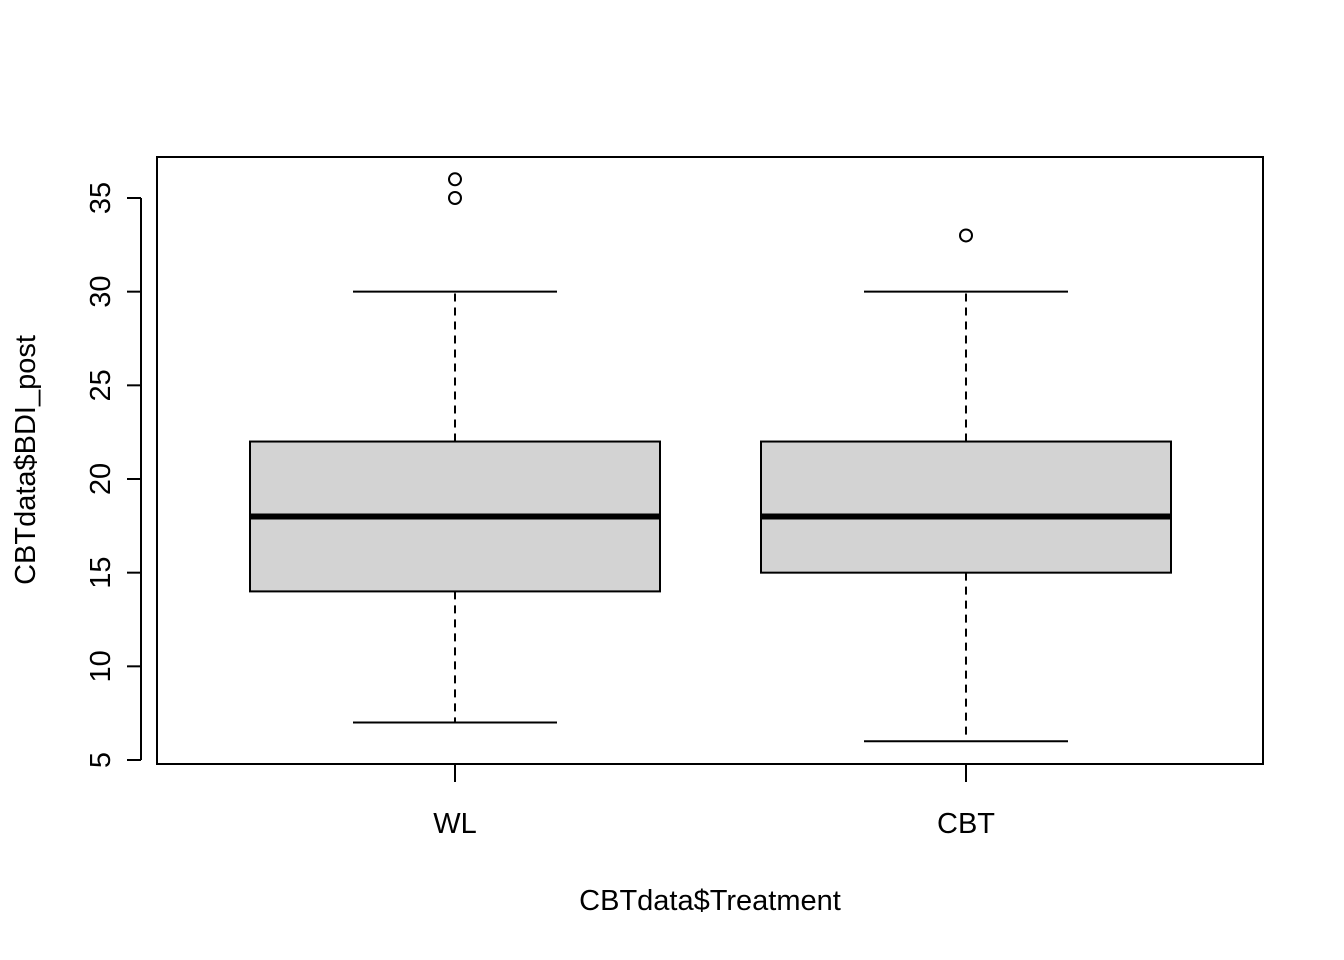 This screenshot has width=1344, height=960. I want to click on y-tick-label: 30, so click(101, 292).